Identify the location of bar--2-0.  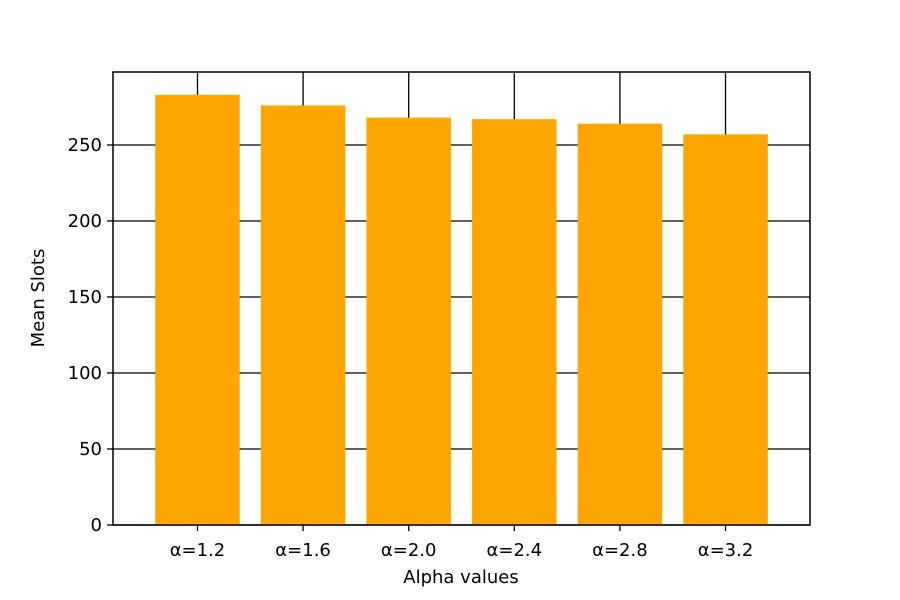
(408, 321).